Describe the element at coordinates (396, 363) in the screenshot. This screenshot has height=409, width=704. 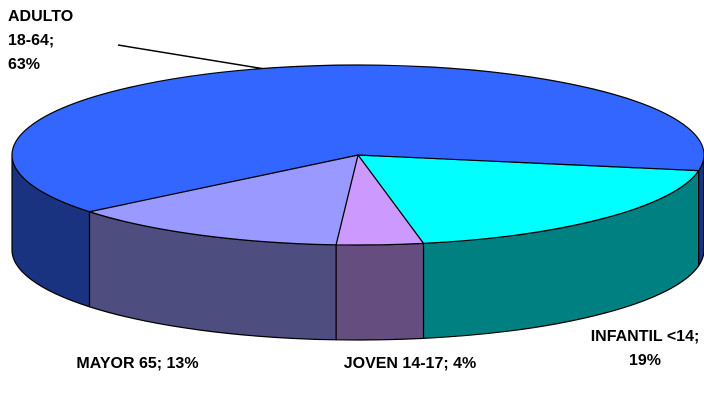
I see `category-label: JOVEN 14-17;` at that location.